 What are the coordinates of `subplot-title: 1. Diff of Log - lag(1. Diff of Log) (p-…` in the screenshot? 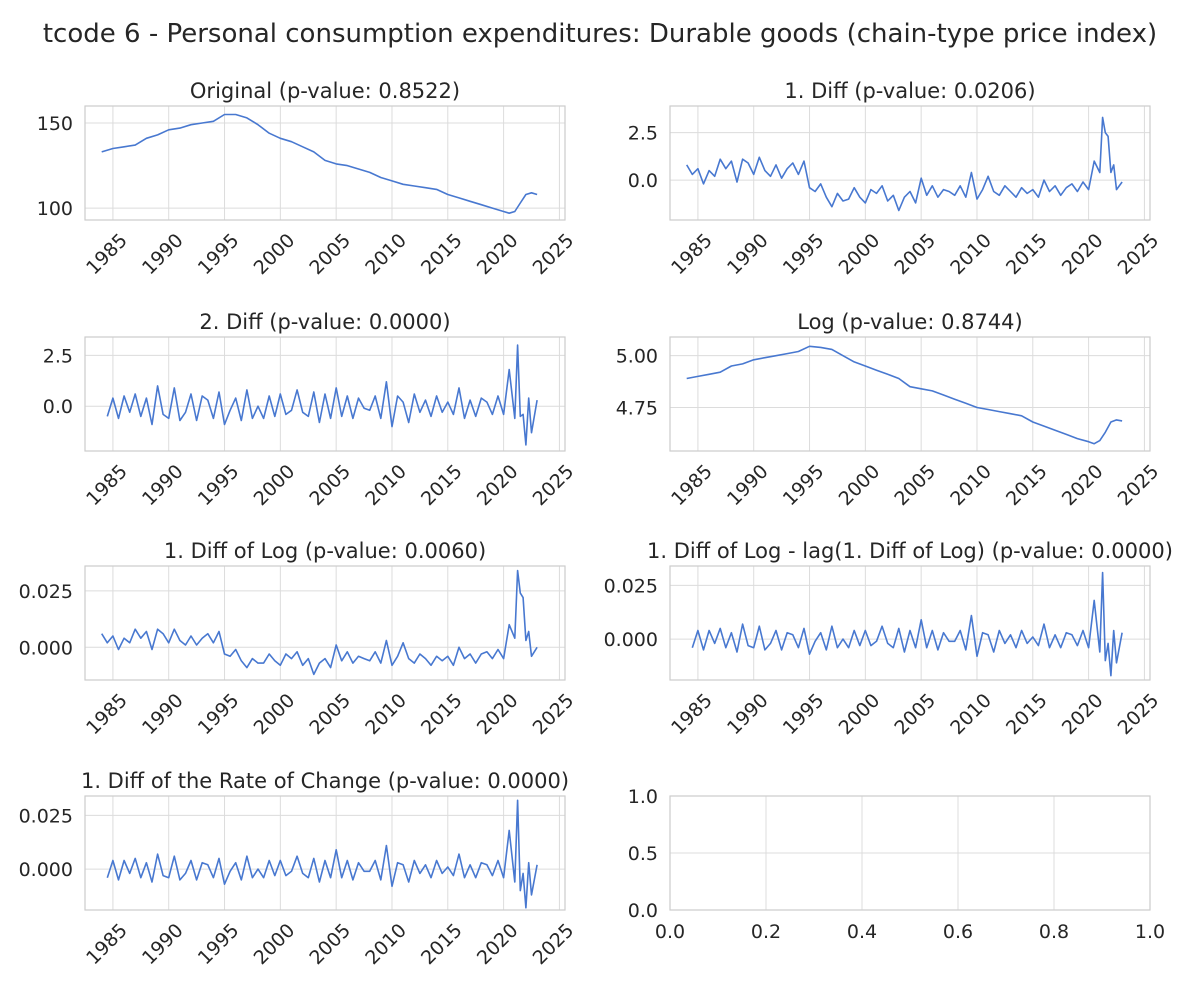 It's located at (910, 551).